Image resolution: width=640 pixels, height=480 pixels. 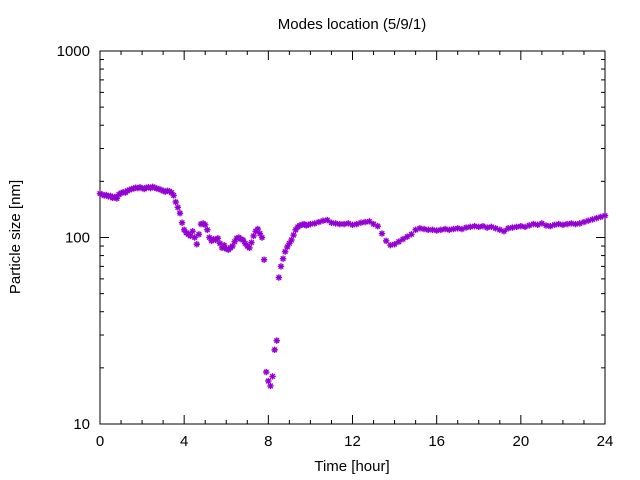 I want to click on x-tick-label: 8, so click(x=268, y=441).